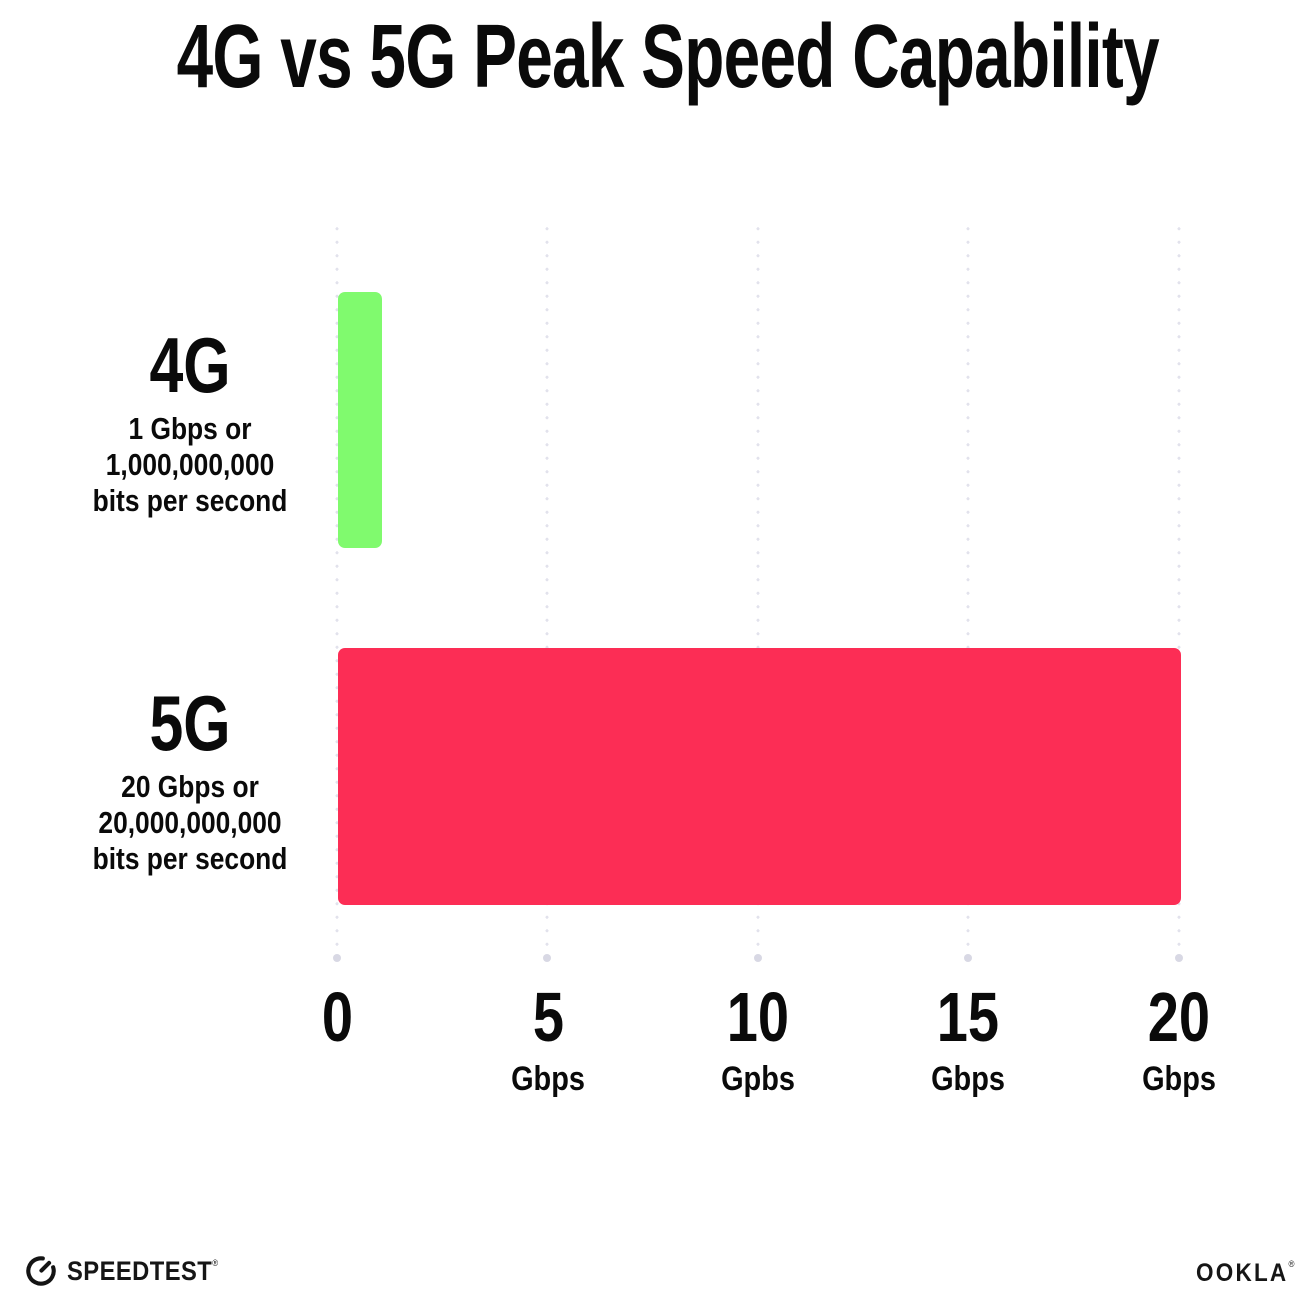  What do you see at coordinates (1179, 1017) in the screenshot?
I see `x-tick-20-value: 20` at bounding box center [1179, 1017].